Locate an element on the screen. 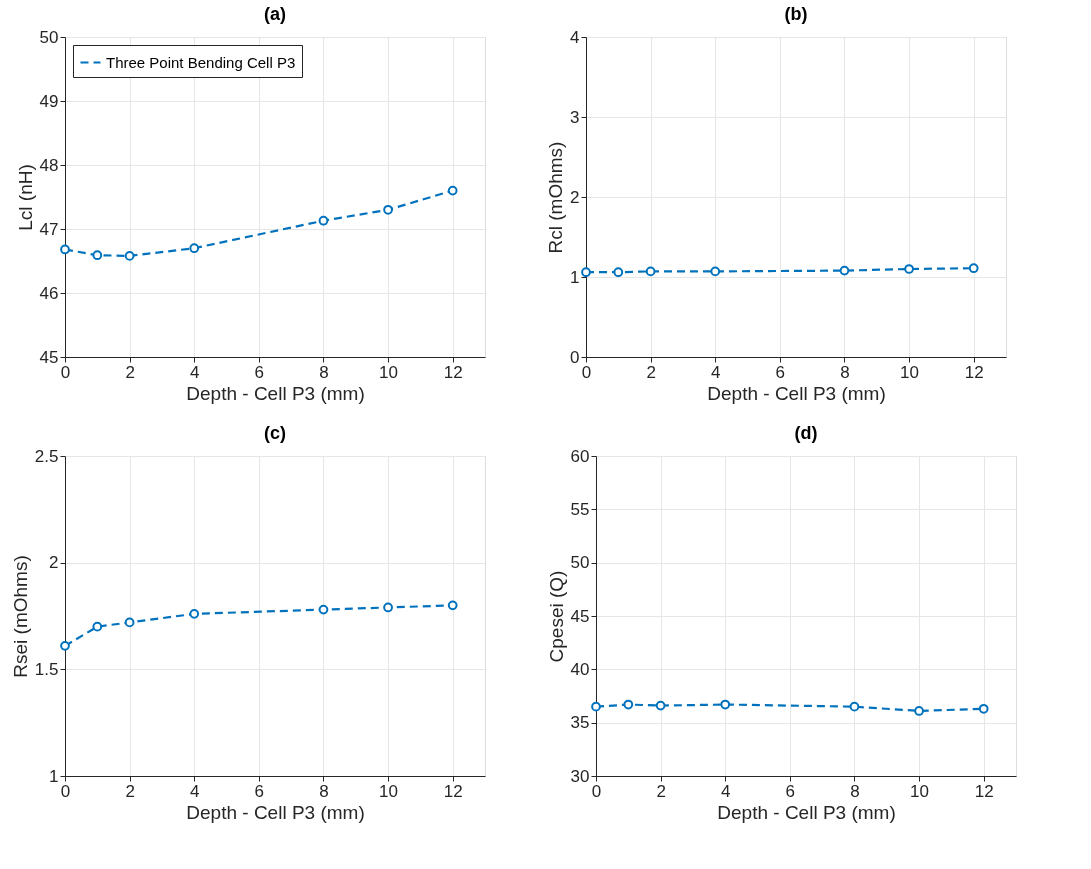  chart-title: (c) is located at coordinates (275, 433).